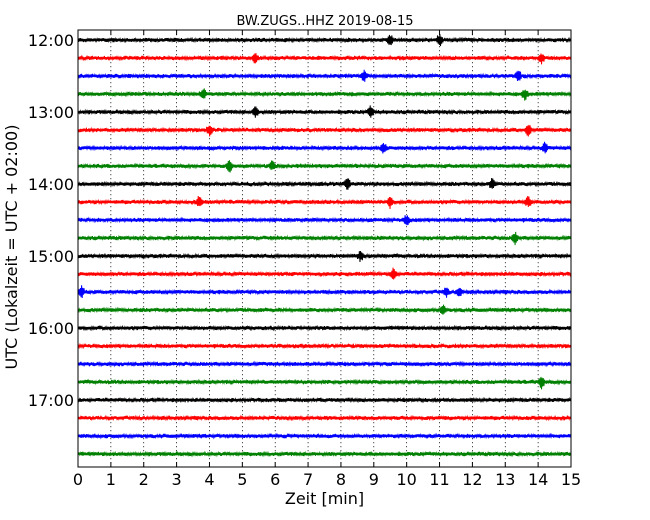 The width and height of the screenshot is (650, 520). I want to click on x-tick-label: 10, so click(406, 479).